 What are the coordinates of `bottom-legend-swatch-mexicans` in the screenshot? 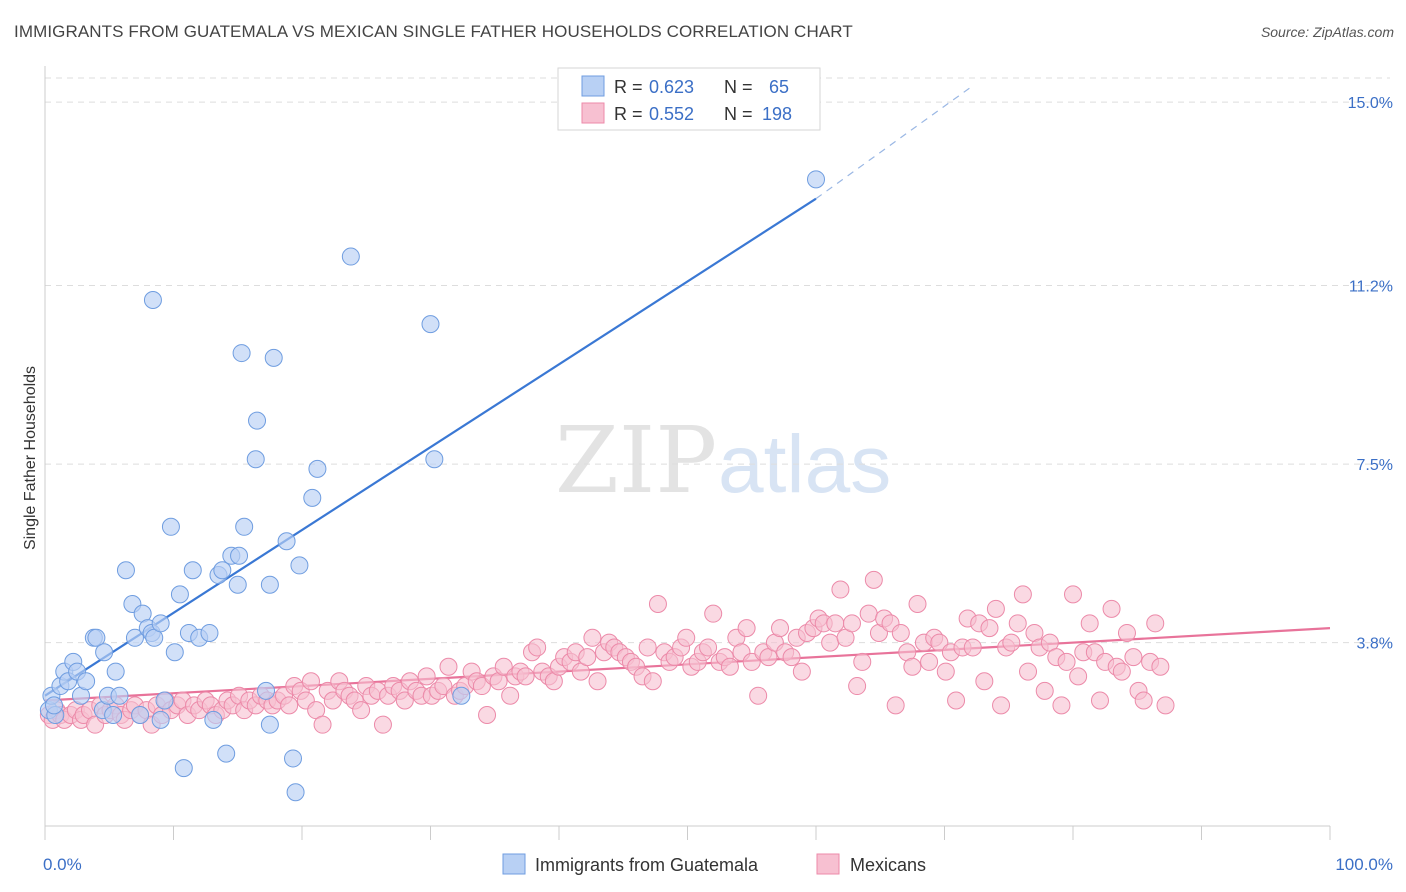 It's located at (828, 864).